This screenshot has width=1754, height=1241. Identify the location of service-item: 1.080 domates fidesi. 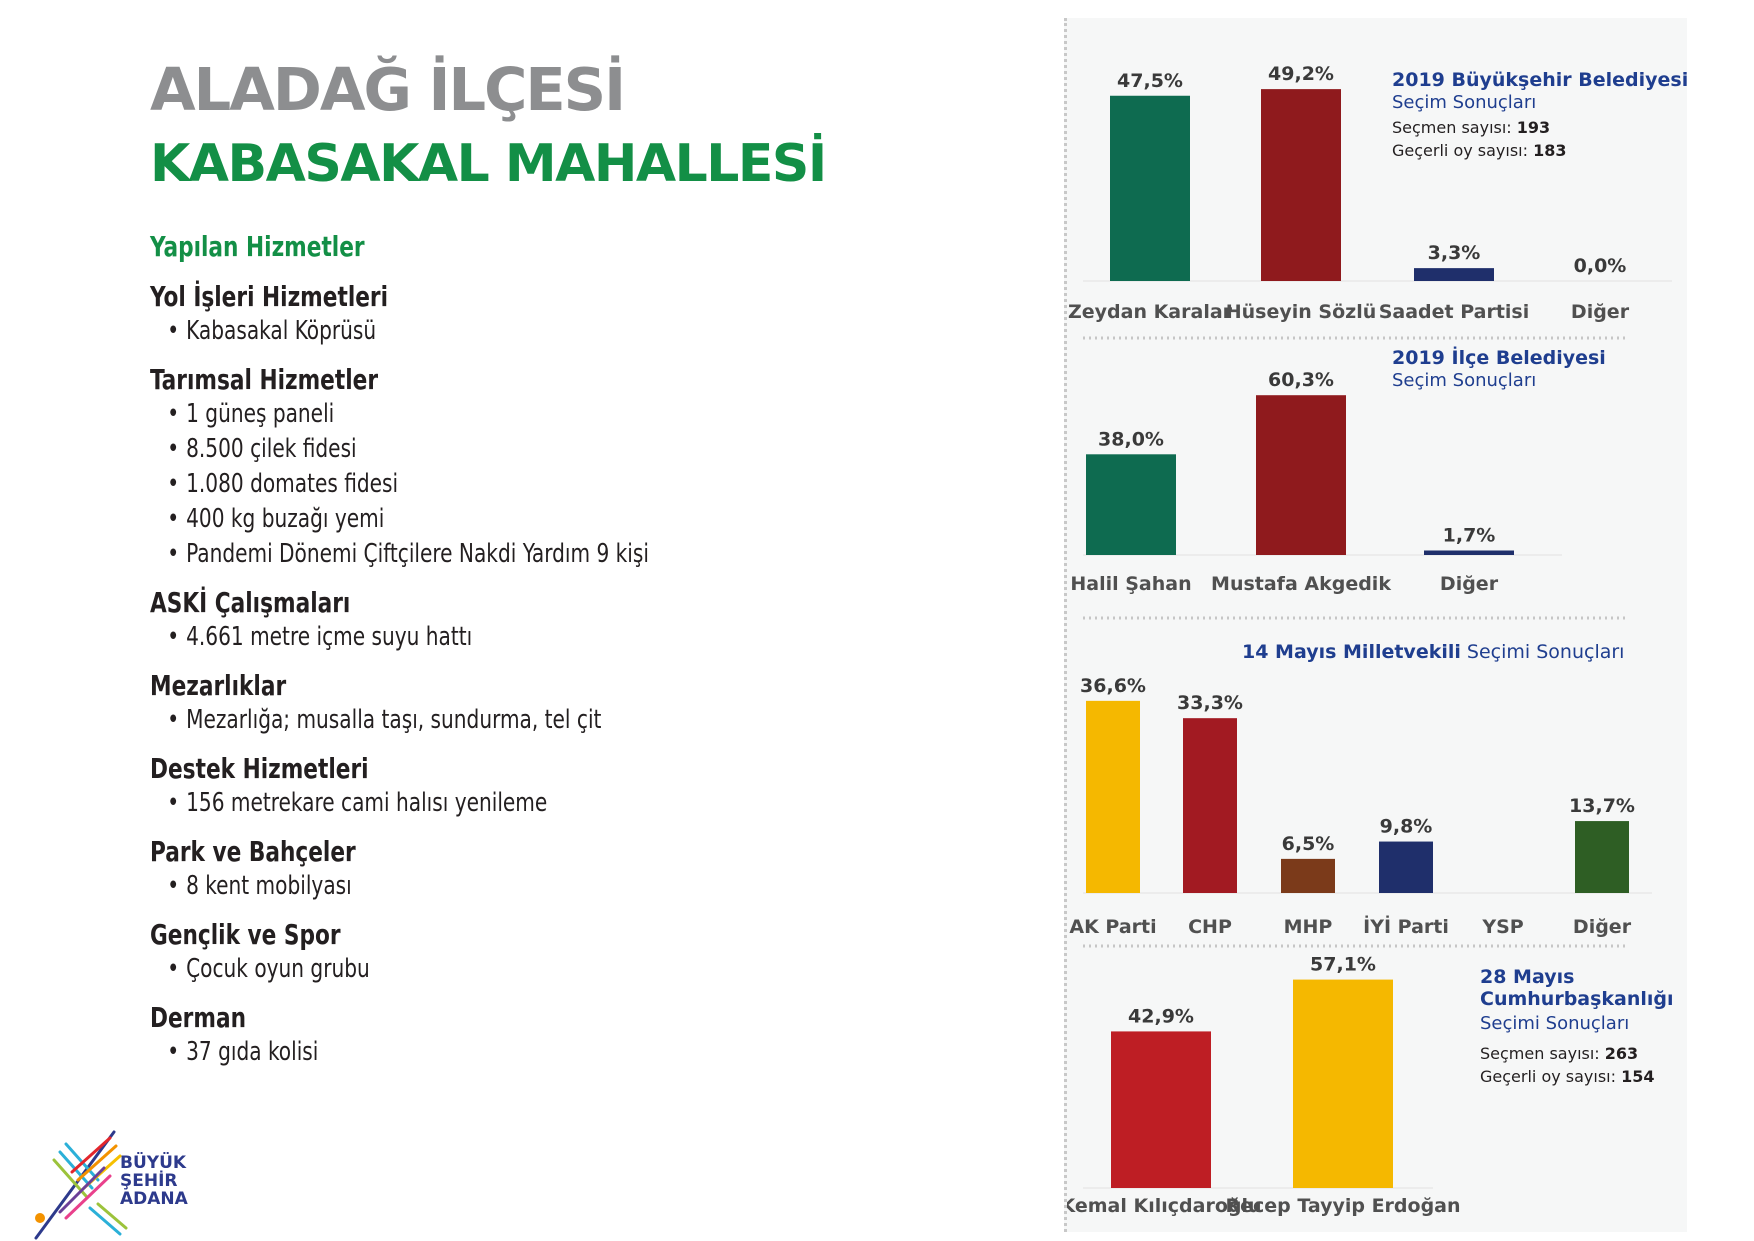
(537, 484).